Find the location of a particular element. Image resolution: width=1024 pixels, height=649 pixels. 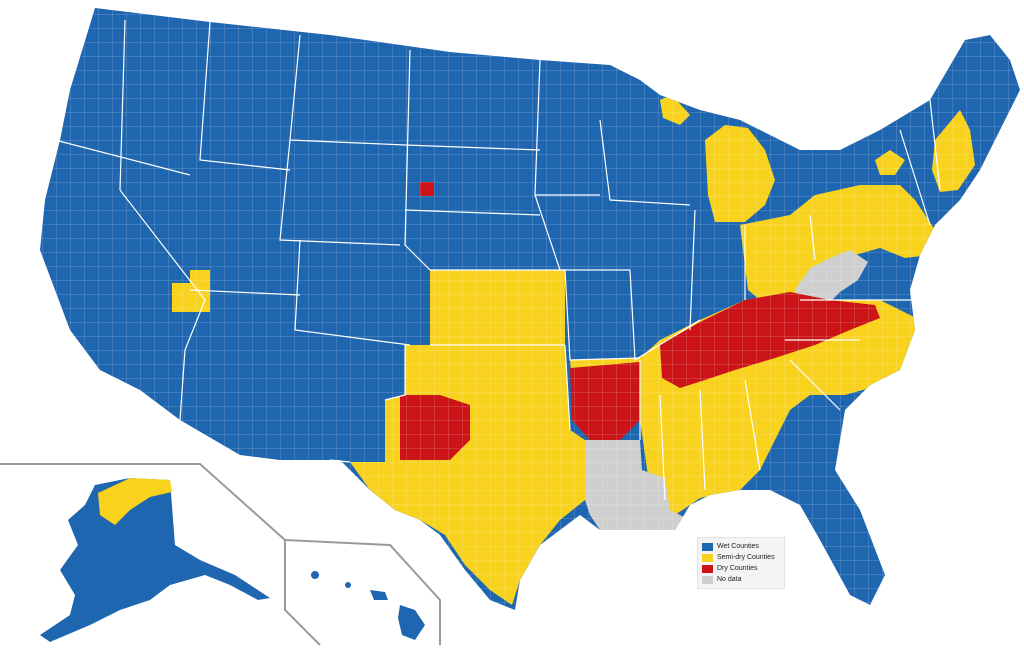

legend-item-semi-dry: Semi-dry Counties is located at coordinates (741, 557).